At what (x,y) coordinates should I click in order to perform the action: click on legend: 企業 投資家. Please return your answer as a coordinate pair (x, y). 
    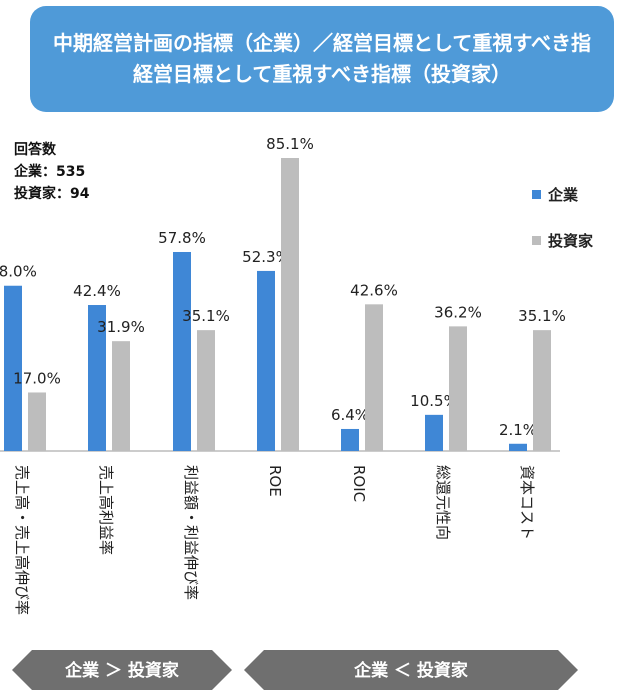
    Looking at the image, I should click on (562, 228).